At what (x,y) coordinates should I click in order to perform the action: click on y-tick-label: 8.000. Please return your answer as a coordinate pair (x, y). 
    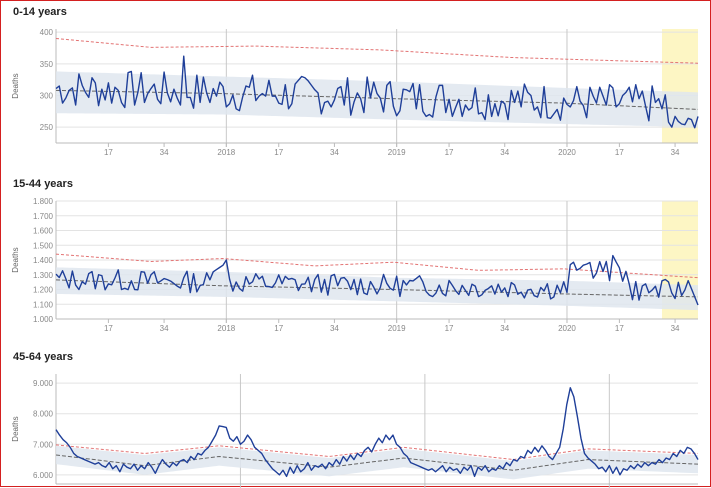
    Looking at the image, I should click on (43, 414).